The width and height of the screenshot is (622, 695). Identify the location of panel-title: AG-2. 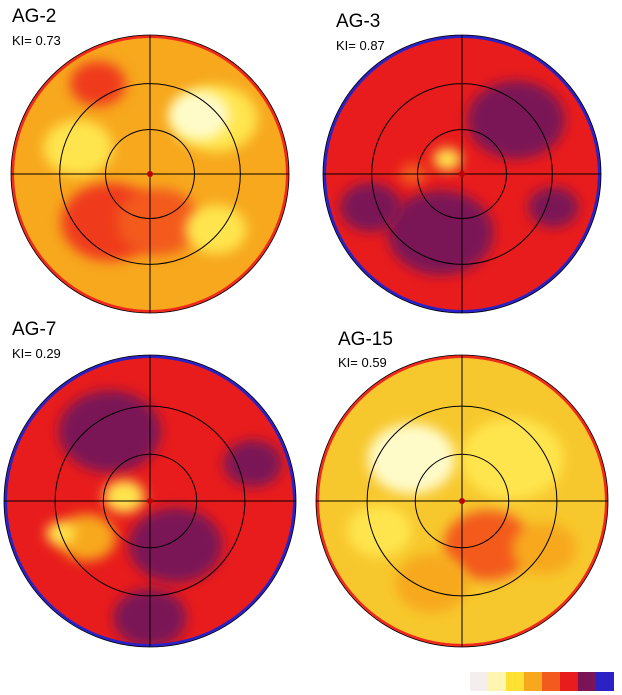
(34, 16).